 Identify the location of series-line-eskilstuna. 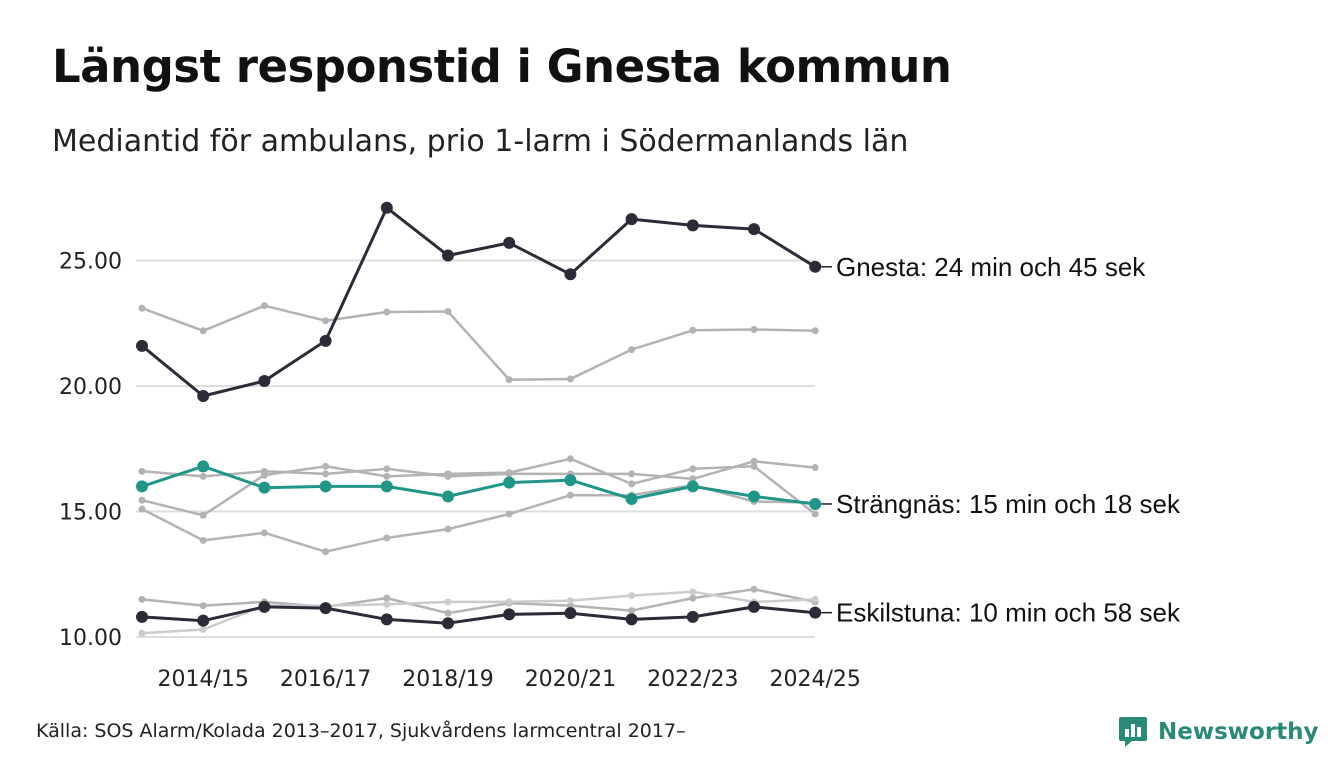
(478, 615).